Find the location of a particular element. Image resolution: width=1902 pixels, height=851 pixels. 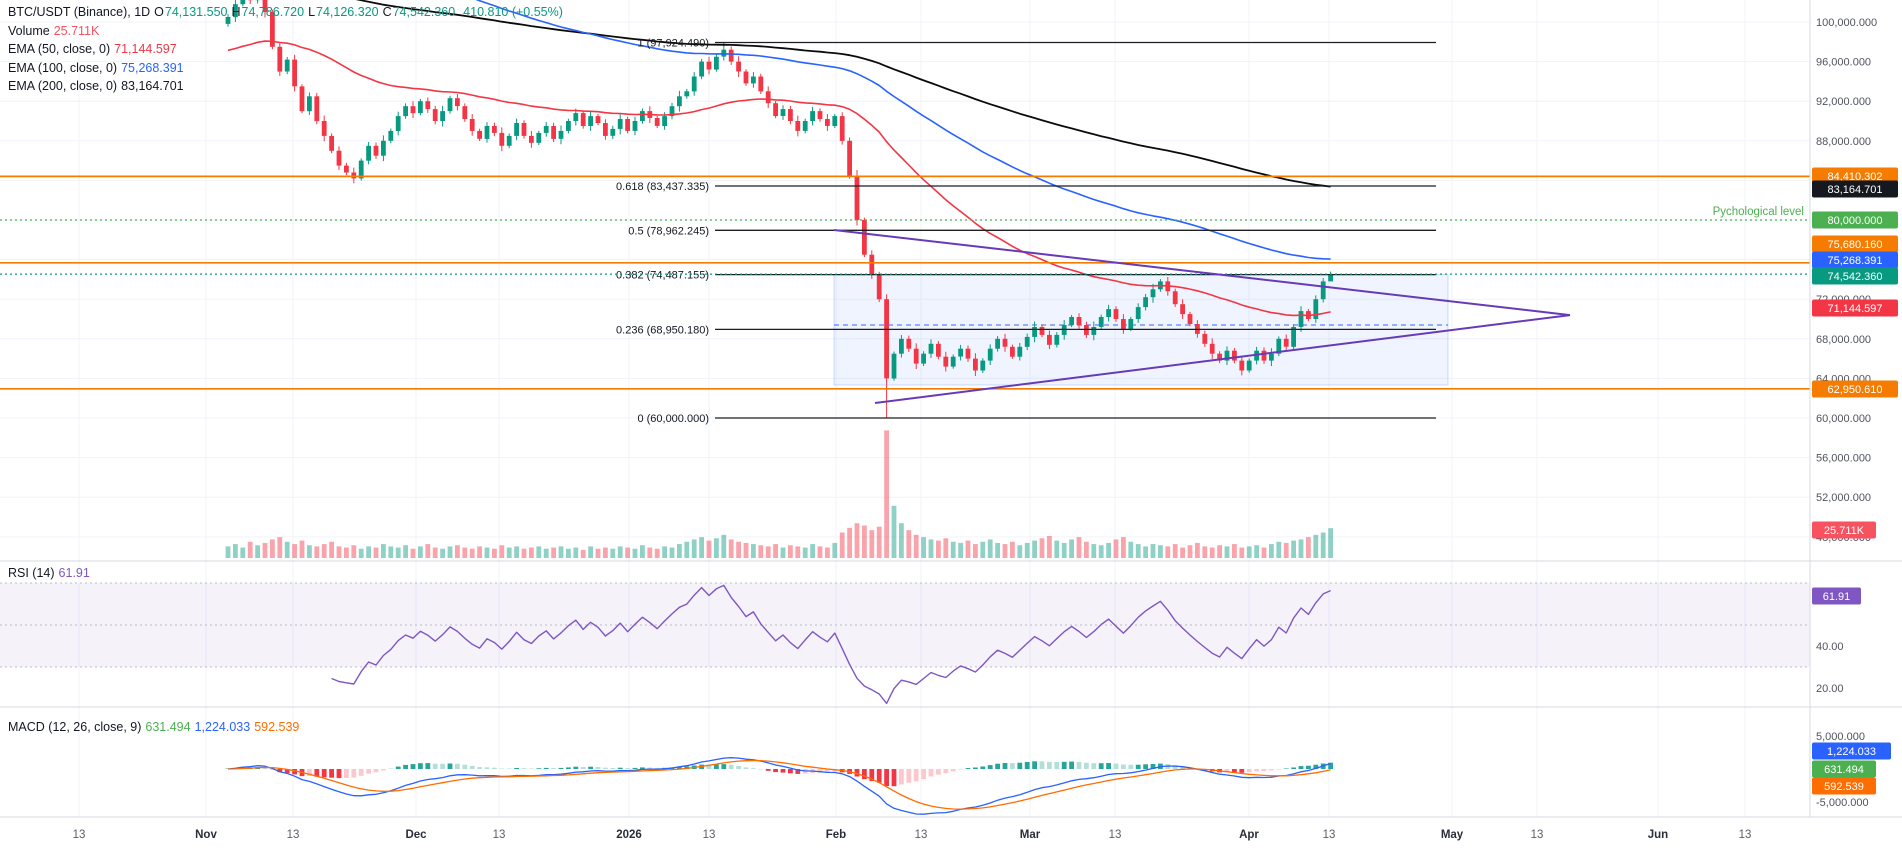

macd-axis-tick: 5,000.000 is located at coordinates (1840, 737).